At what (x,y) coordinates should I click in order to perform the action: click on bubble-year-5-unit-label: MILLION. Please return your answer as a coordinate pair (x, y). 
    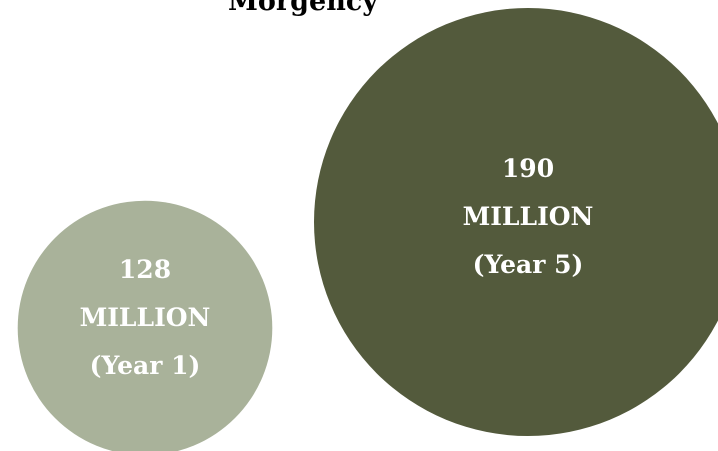
    Looking at the image, I should click on (528, 216).